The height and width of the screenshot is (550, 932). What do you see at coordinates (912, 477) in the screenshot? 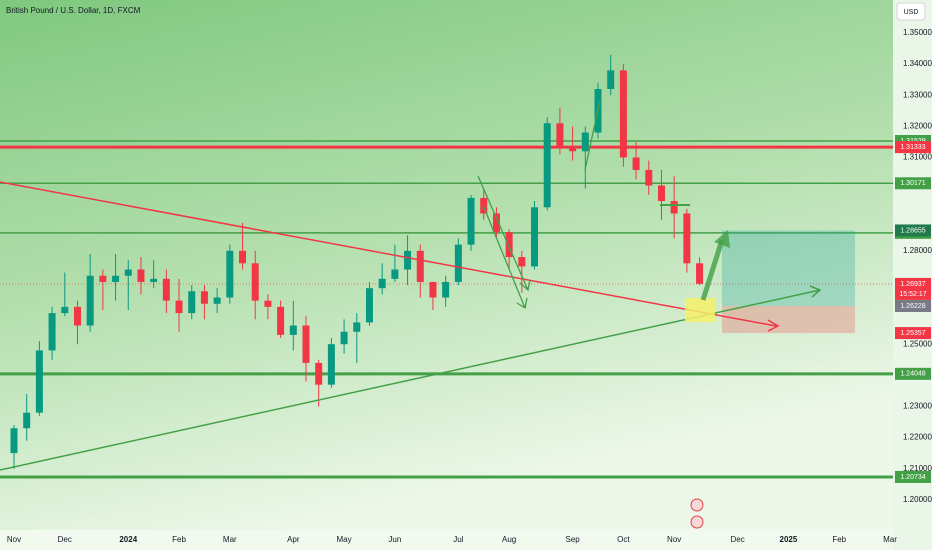
I see `price-tag-label: 1.20734` at bounding box center [912, 477].